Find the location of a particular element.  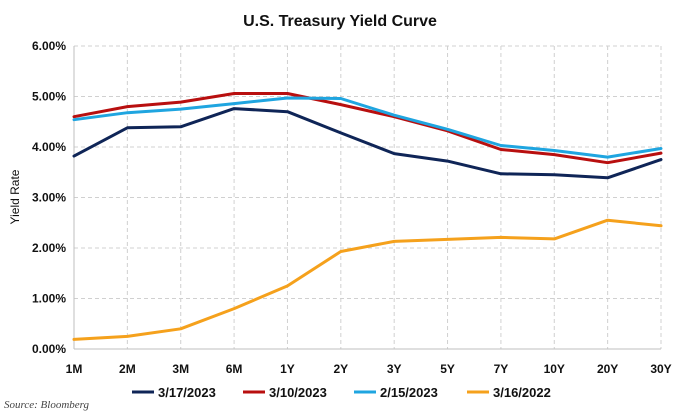

x-tick-label: 1M is located at coordinates (74, 369).